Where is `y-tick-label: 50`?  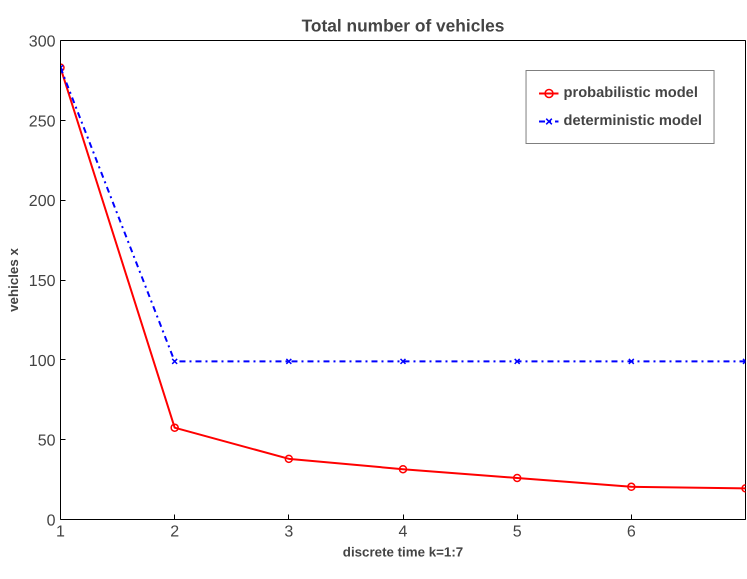 y-tick-label: 50 is located at coordinates (47, 441).